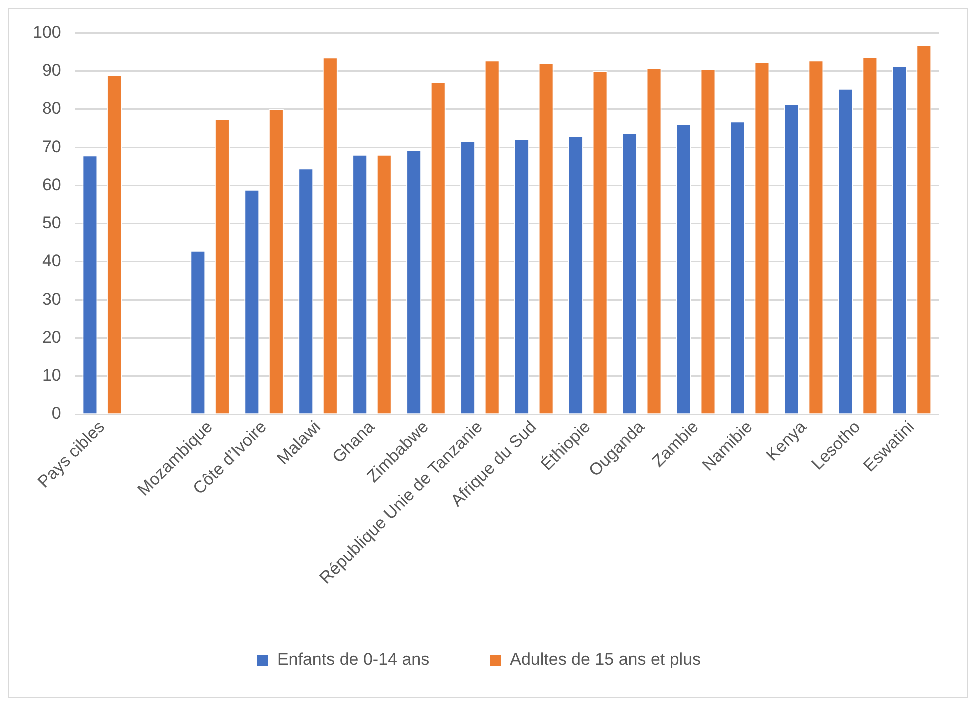 This screenshot has width=972, height=706. What do you see at coordinates (52, 299) in the screenshot?
I see `y-tick-label: 30` at bounding box center [52, 299].